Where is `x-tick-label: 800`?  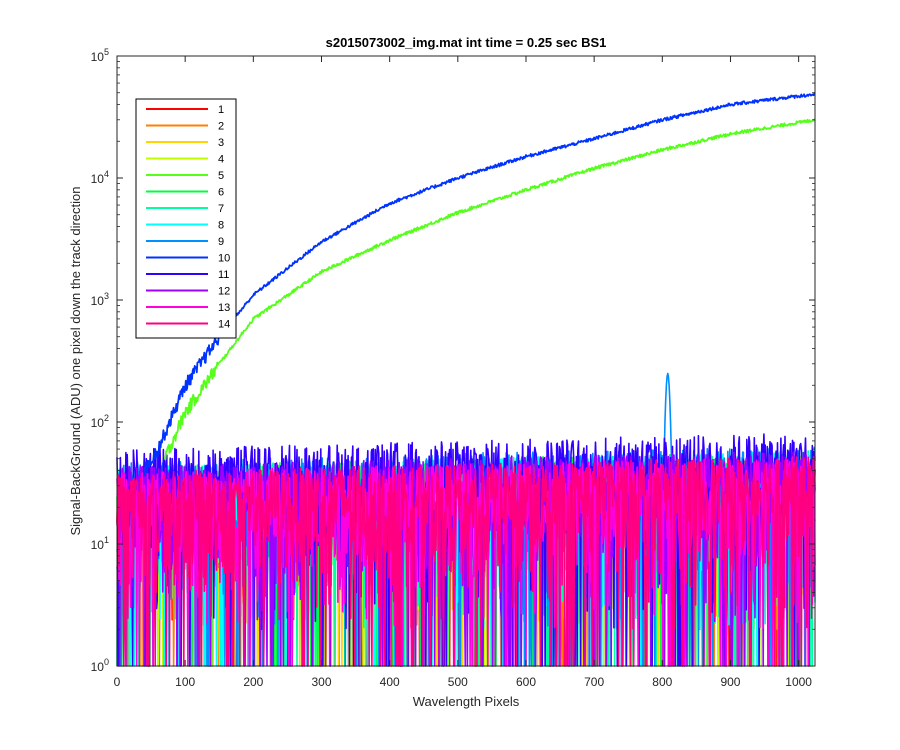
x-tick-label: 800 is located at coordinates (662, 682).